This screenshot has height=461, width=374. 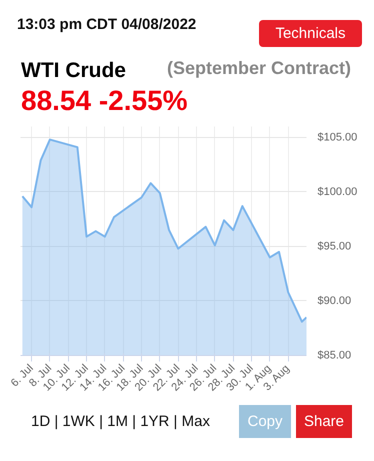 What do you see at coordinates (335, 246) in the screenshot?
I see `y-tick-label: $95.00` at bounding box center [335, 246].